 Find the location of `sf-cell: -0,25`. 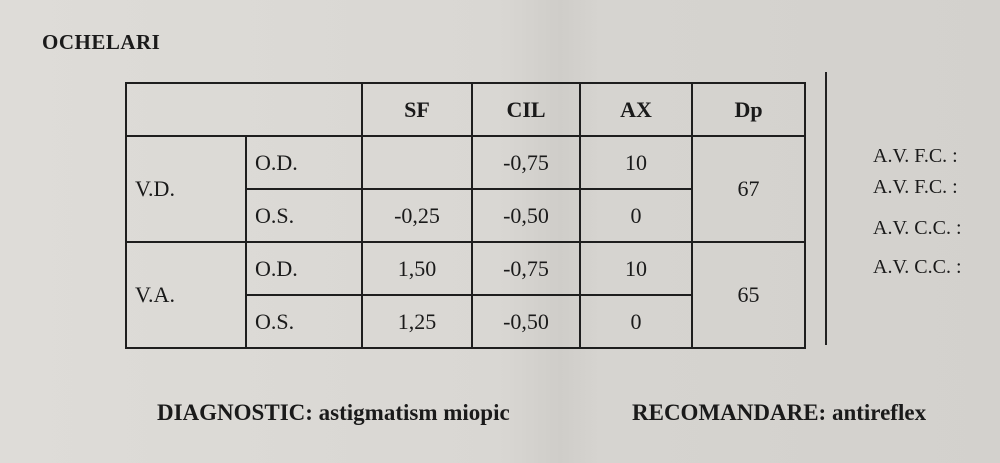

sf-cell: -0,25 is located at coordinates (417, 215).